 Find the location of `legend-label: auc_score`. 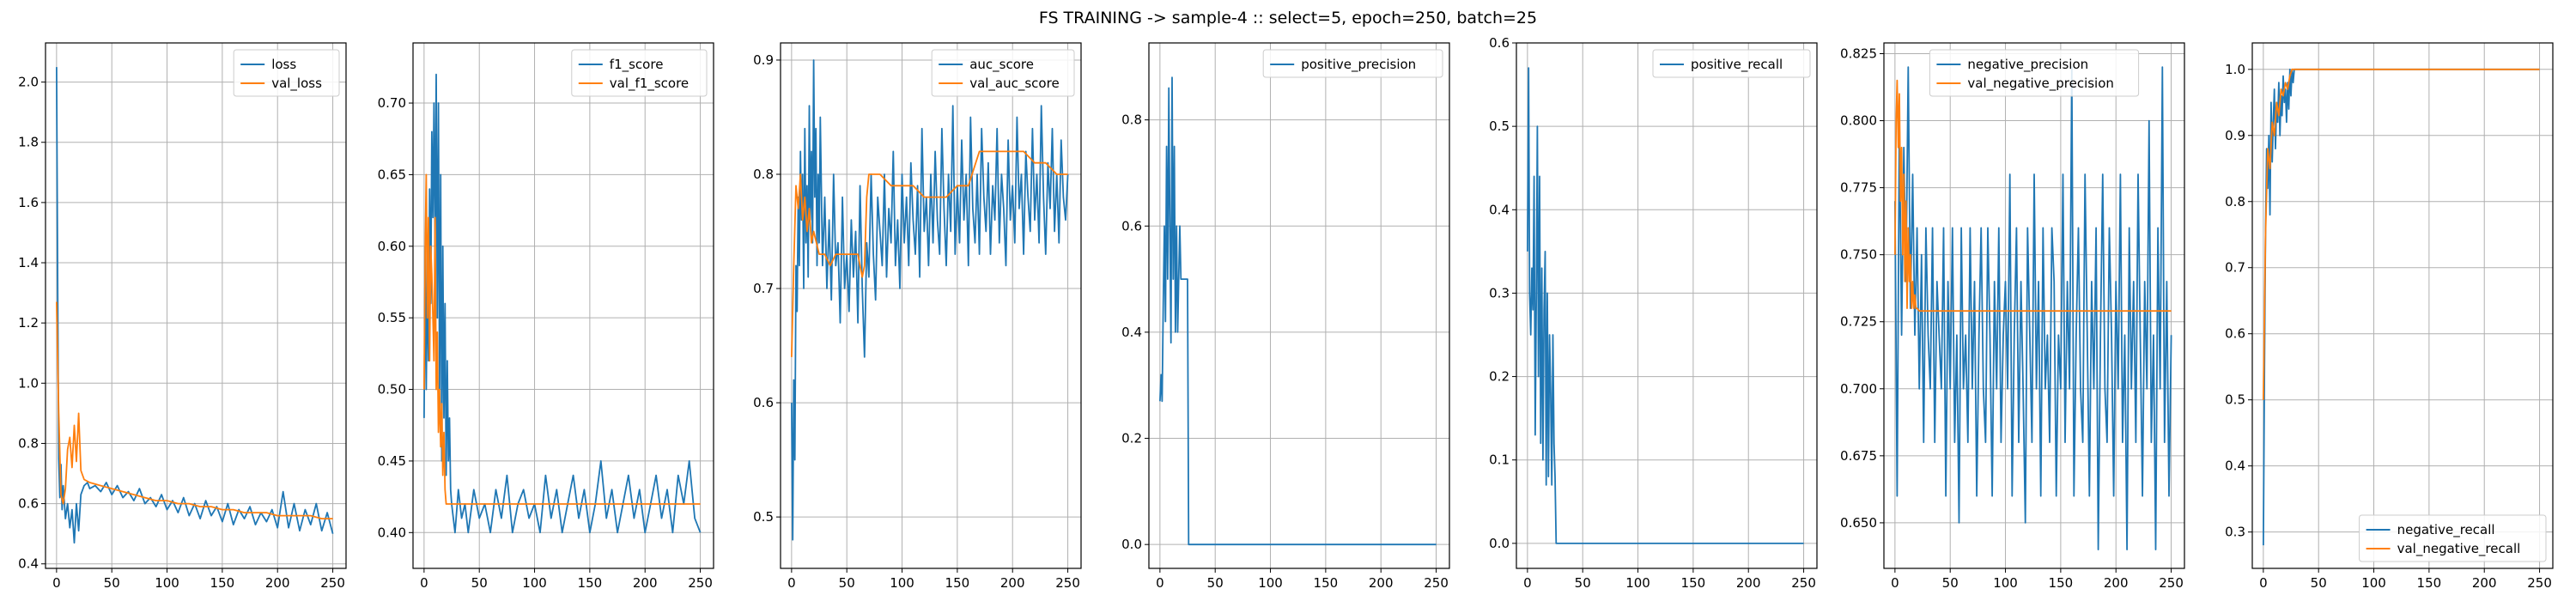

legend-label: auc_score is located at coordinates (1002, 65).